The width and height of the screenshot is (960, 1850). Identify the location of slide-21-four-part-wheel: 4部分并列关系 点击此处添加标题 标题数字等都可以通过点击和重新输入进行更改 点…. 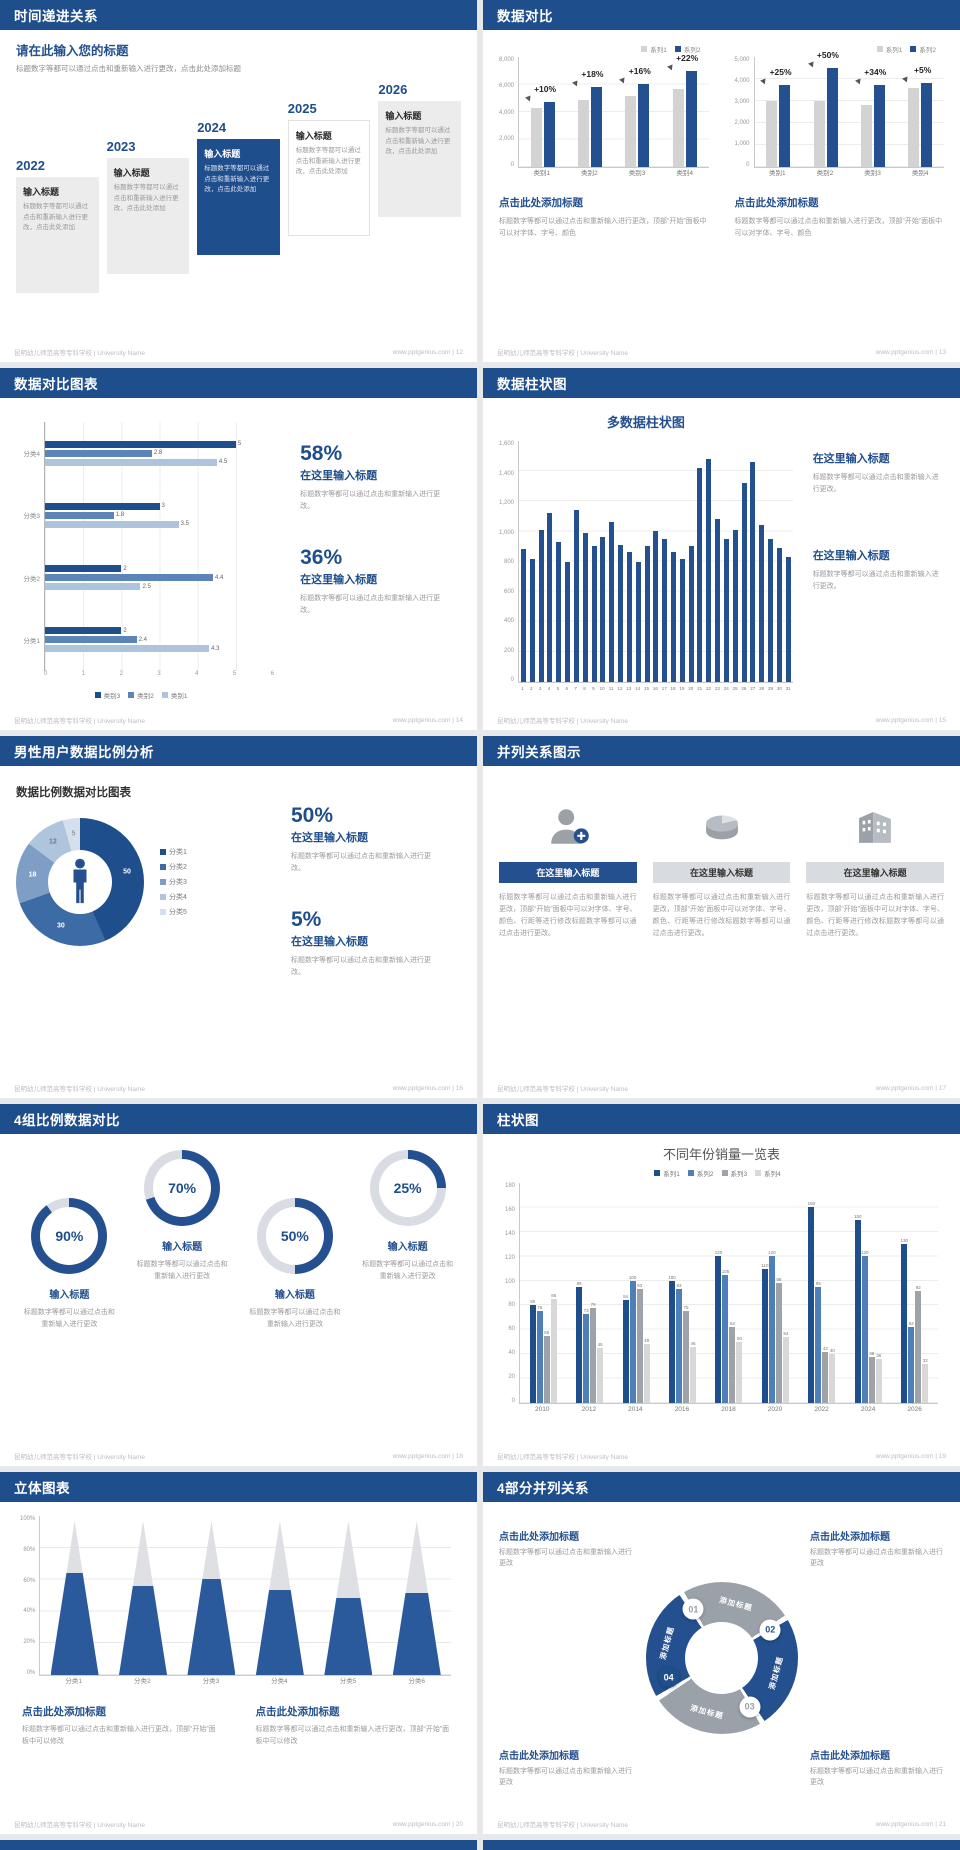
(721, 1653).